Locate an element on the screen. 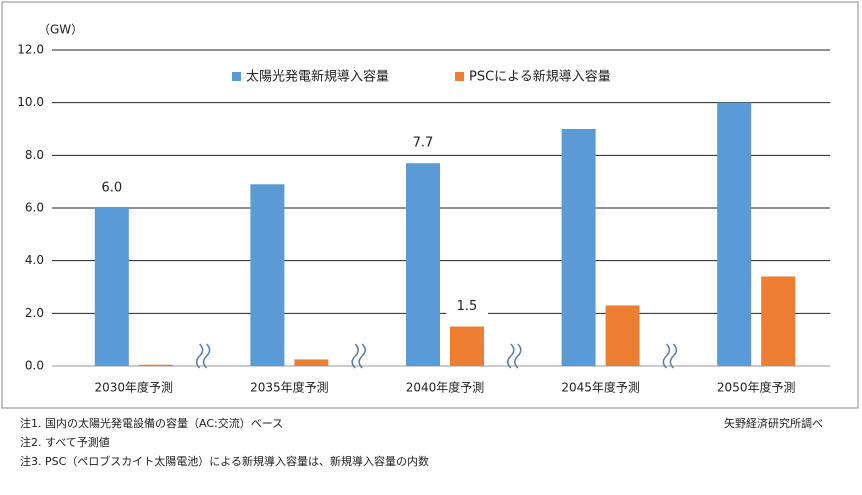 Image resolution: width=862 pixels, height=495 pixels. y-tick-label: 12.0 is located at coordinates (30, 50).